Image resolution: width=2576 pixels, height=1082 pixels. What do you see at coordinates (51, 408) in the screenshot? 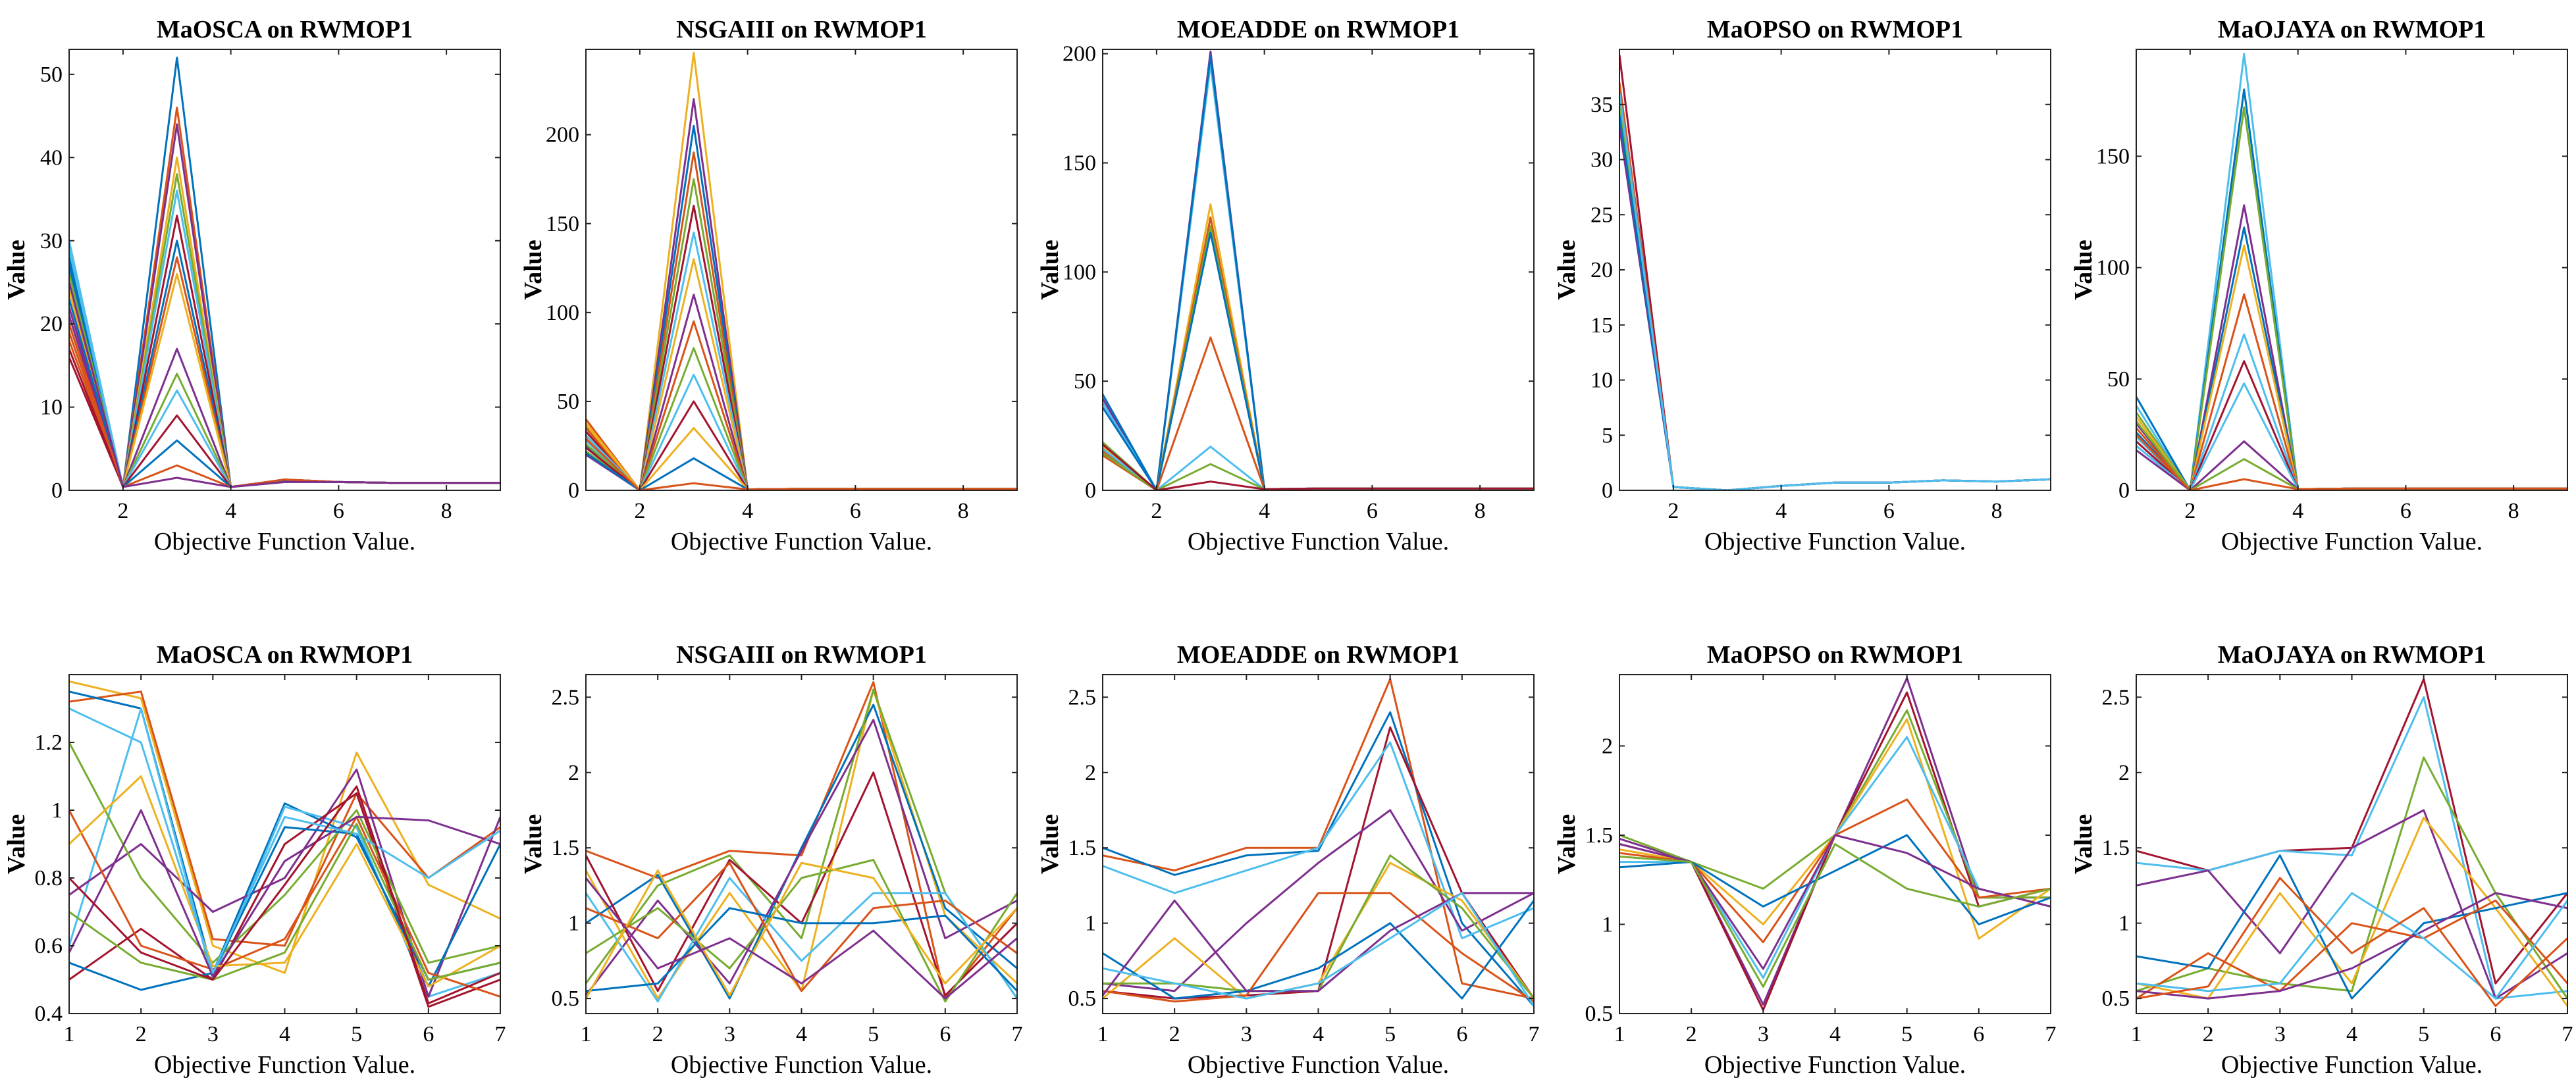
I see `y-tick-label: 10` at bounding box center [51, 408].